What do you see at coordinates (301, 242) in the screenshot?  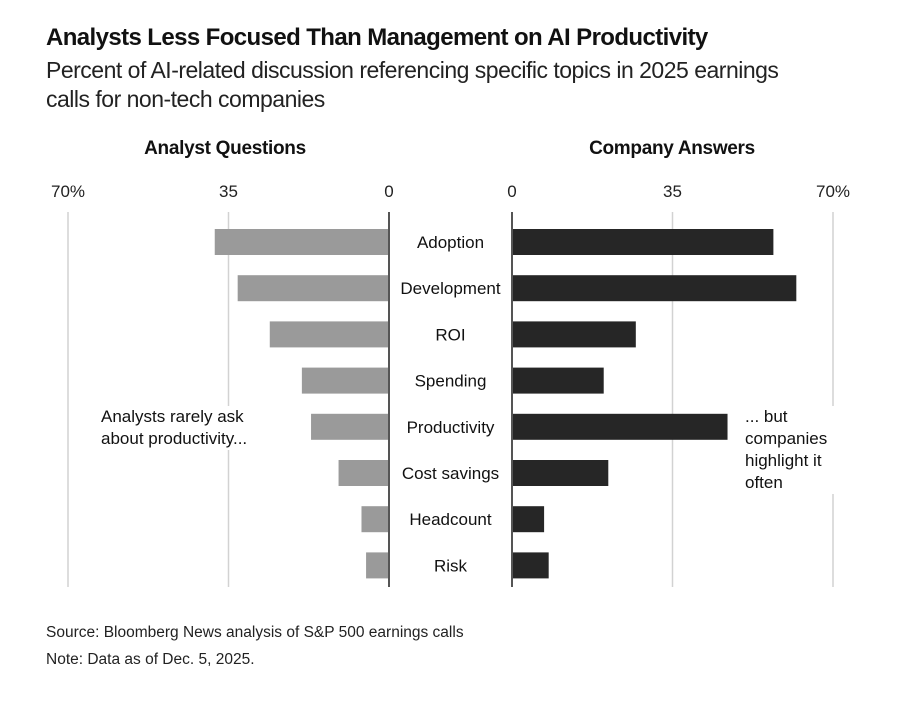 I see `bar-analyst-adoption` at bounding box center [301, 242].